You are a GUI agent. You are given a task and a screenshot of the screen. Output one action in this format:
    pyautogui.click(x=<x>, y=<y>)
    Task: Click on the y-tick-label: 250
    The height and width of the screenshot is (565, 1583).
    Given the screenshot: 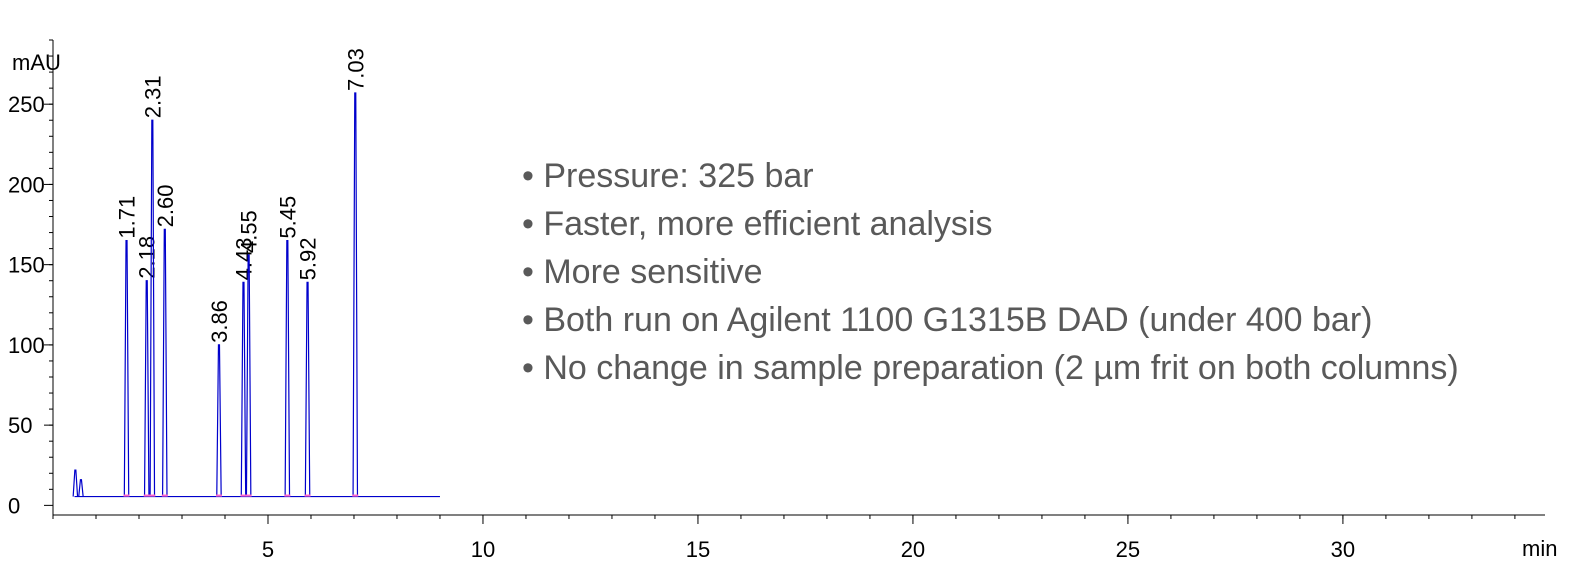 What is the action you would take?
    pyautogui.click(x=26, y=104)
    